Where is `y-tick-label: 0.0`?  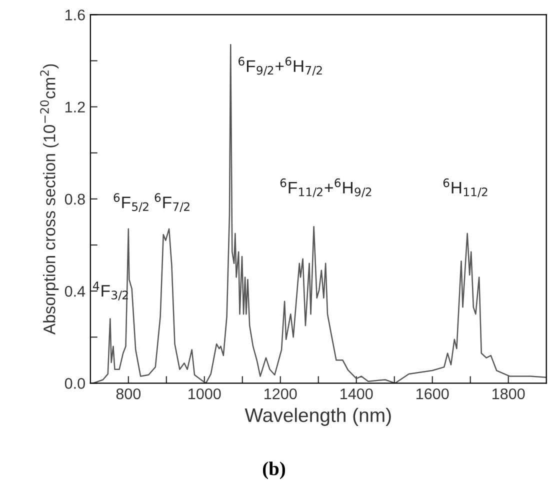 y-tick-label: 0.0 is located at coordinates (74, 383).